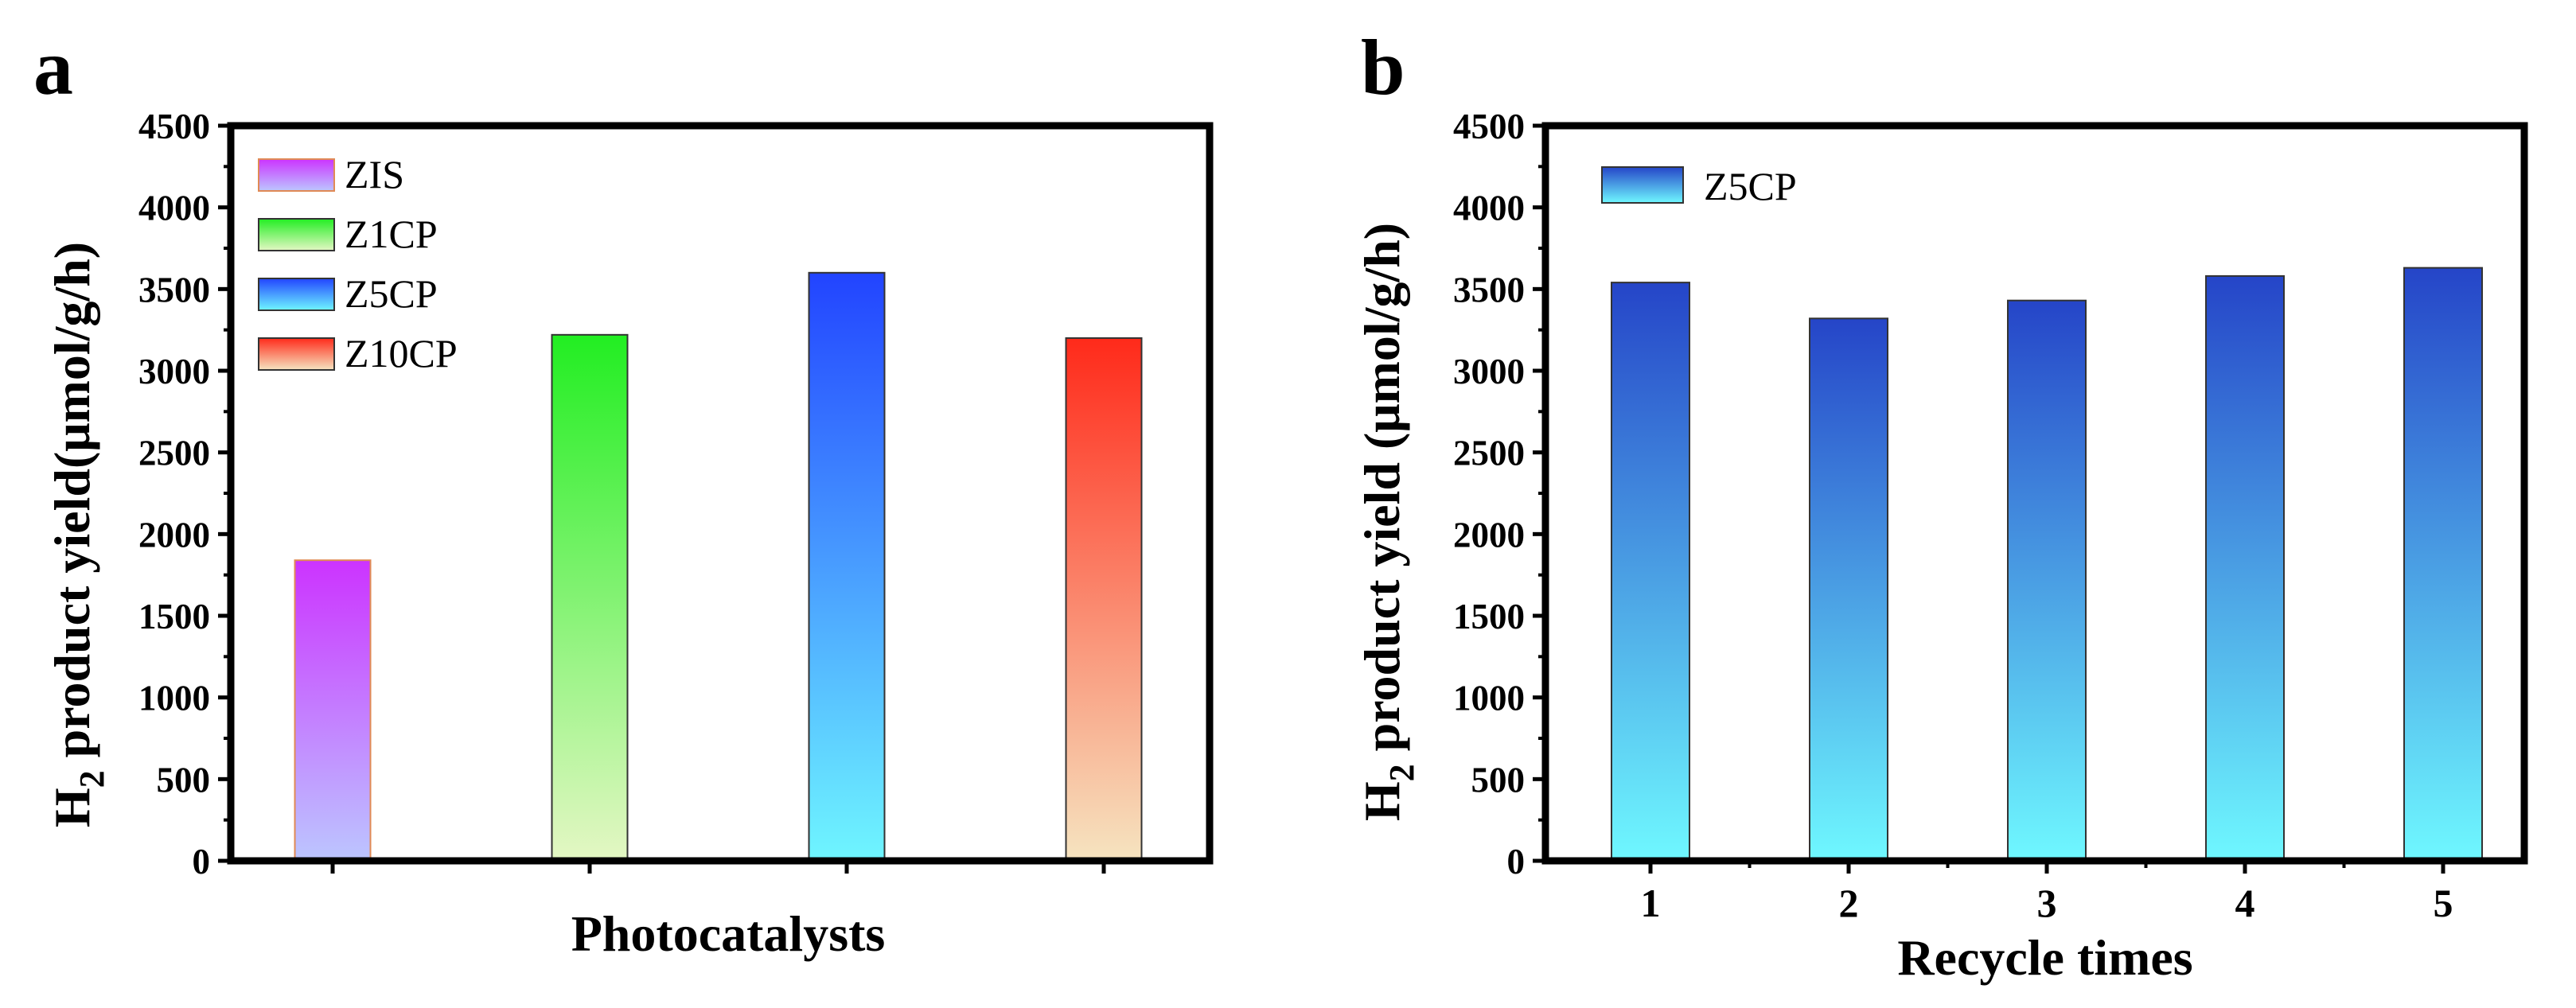 The image size is (2576, 1008). What do you see at coordinates (296, 294) in the screenshot?
I see `panel-a-legend-swatch-z5cp` at bounding box center [296, 294].